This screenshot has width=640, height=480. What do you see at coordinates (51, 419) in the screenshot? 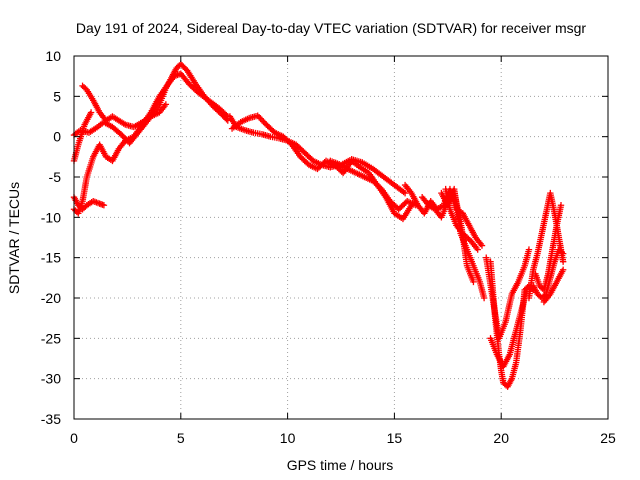
I see `y-tick-label: -35` at bounding box center [51, 419].